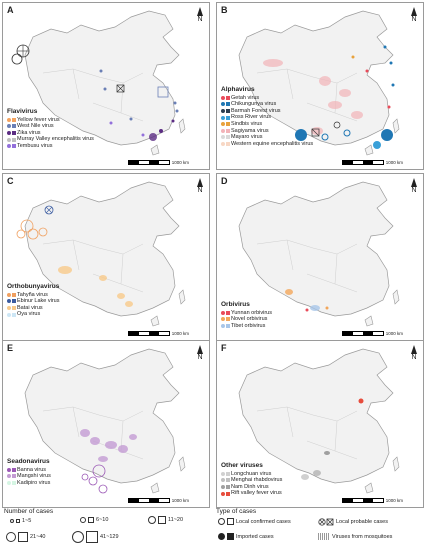 Image resolution: width=427 pixels, height=550 pixels. I want to click on legend-label: Yunnan orbivirus, so click(251, 312).